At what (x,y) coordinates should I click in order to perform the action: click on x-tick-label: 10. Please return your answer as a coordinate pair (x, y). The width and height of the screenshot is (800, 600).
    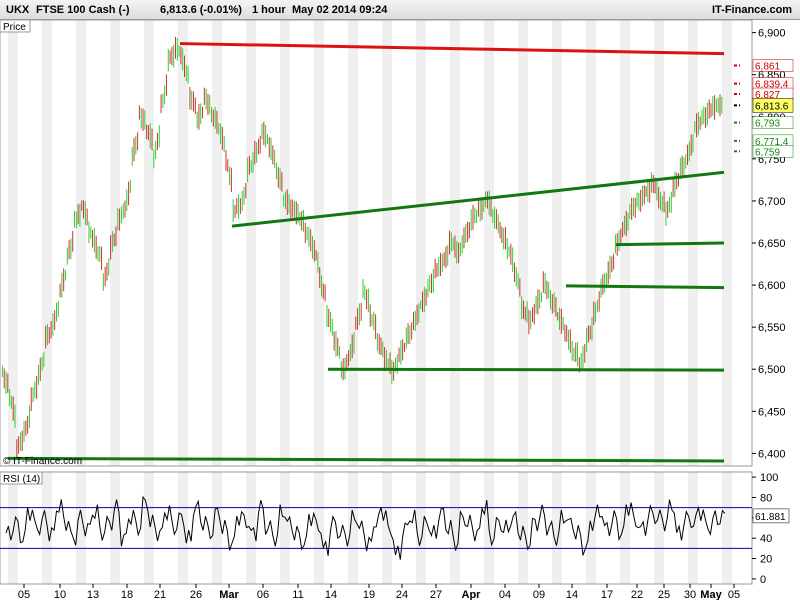
    Looking at the image, I should click on (60, 594).